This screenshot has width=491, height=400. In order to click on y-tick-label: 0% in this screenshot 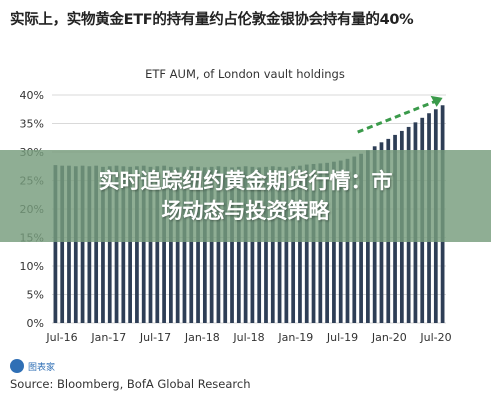, I will do `click(35, 323)`.